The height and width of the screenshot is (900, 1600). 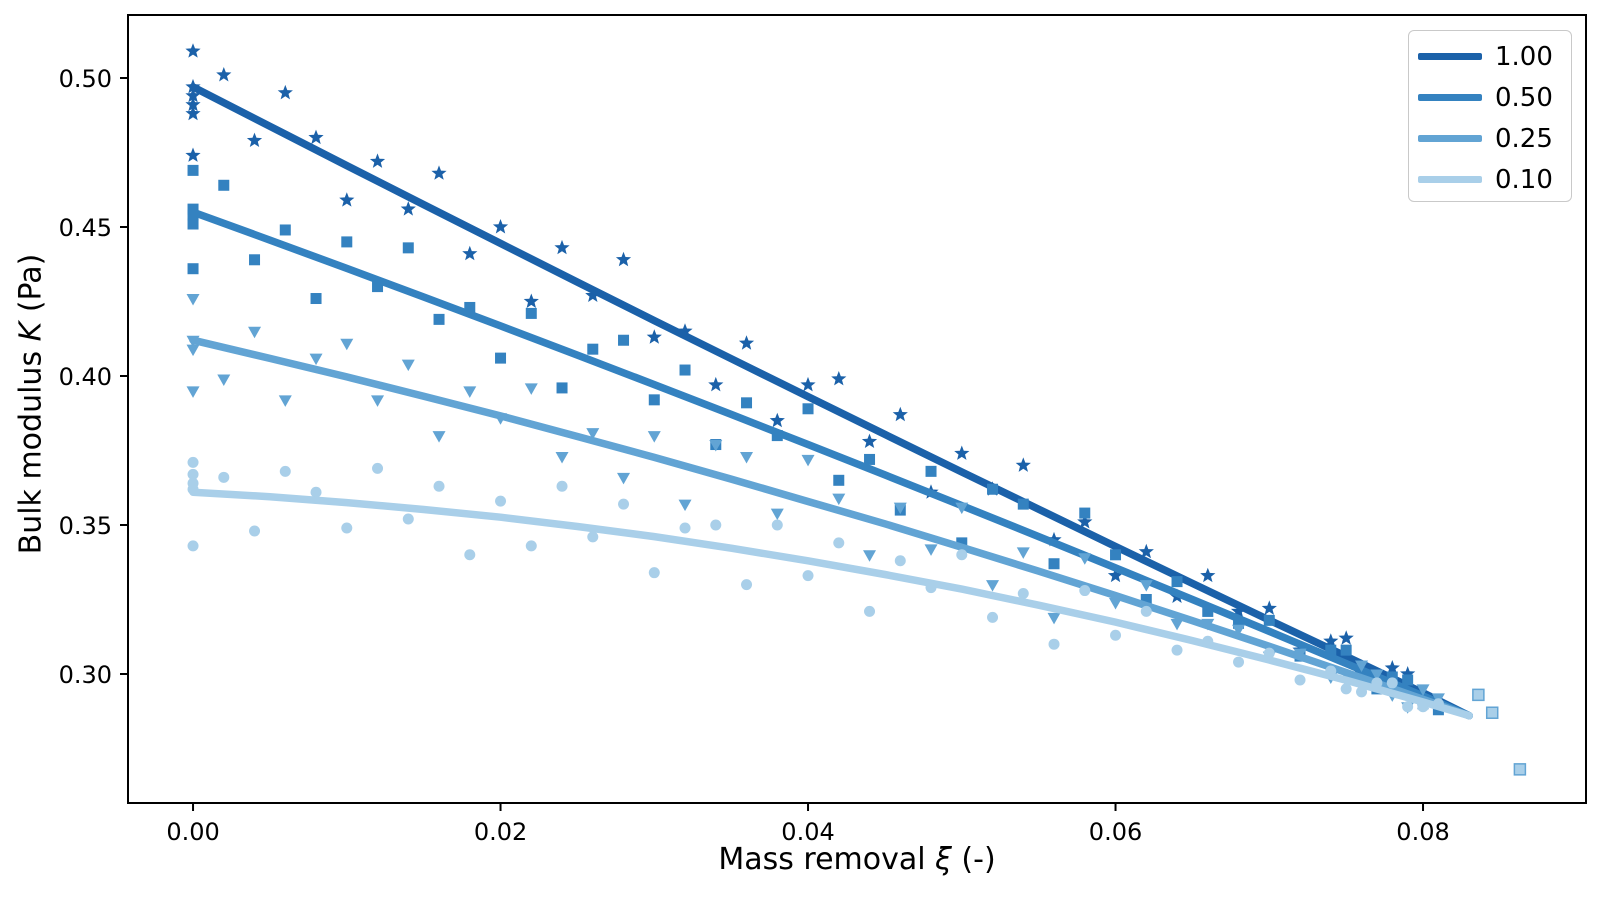 What do you see at coordinates (1524, 138) in the screenshot?
I see `legend-label: 0.25` at bounding box center [1524, 138].